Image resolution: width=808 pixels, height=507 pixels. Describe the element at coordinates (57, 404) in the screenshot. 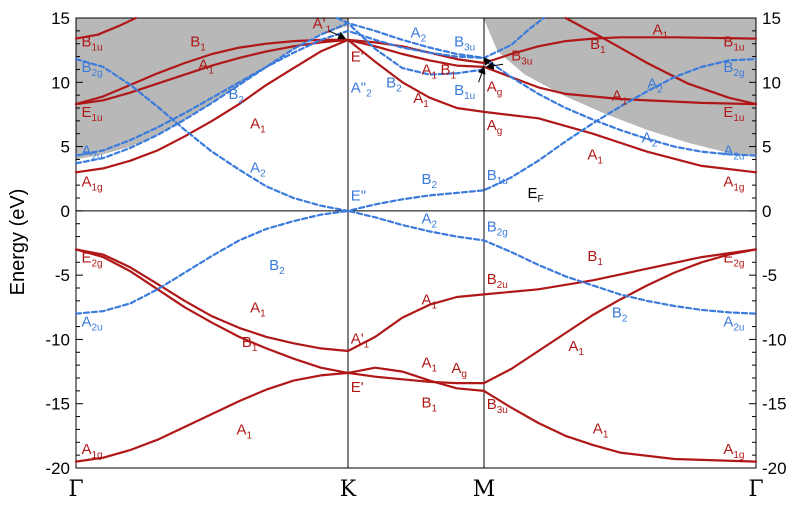

I see `y-tick-label-left: -15` at that location.